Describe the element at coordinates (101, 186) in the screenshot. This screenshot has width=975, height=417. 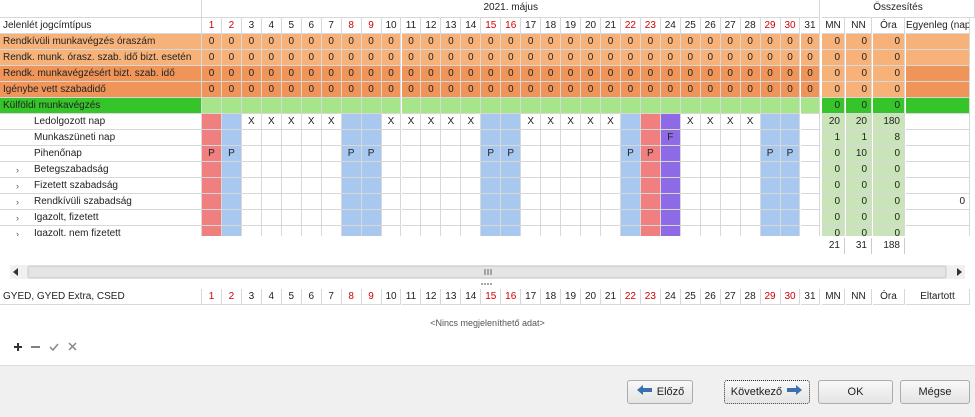
I see `row-label: Fizetett szabadság` at that location.